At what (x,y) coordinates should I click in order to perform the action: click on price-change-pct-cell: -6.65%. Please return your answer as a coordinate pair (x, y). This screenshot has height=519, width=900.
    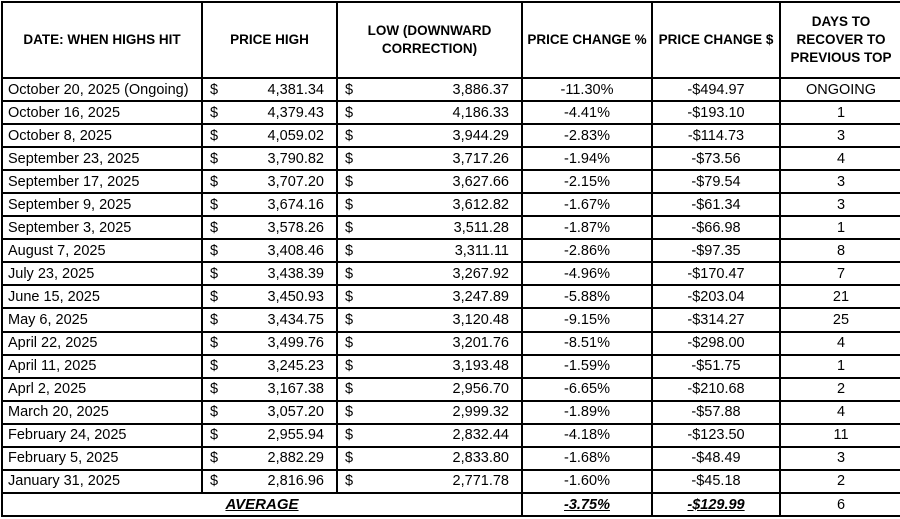
    Looking at the image, I should click on (587, 389).